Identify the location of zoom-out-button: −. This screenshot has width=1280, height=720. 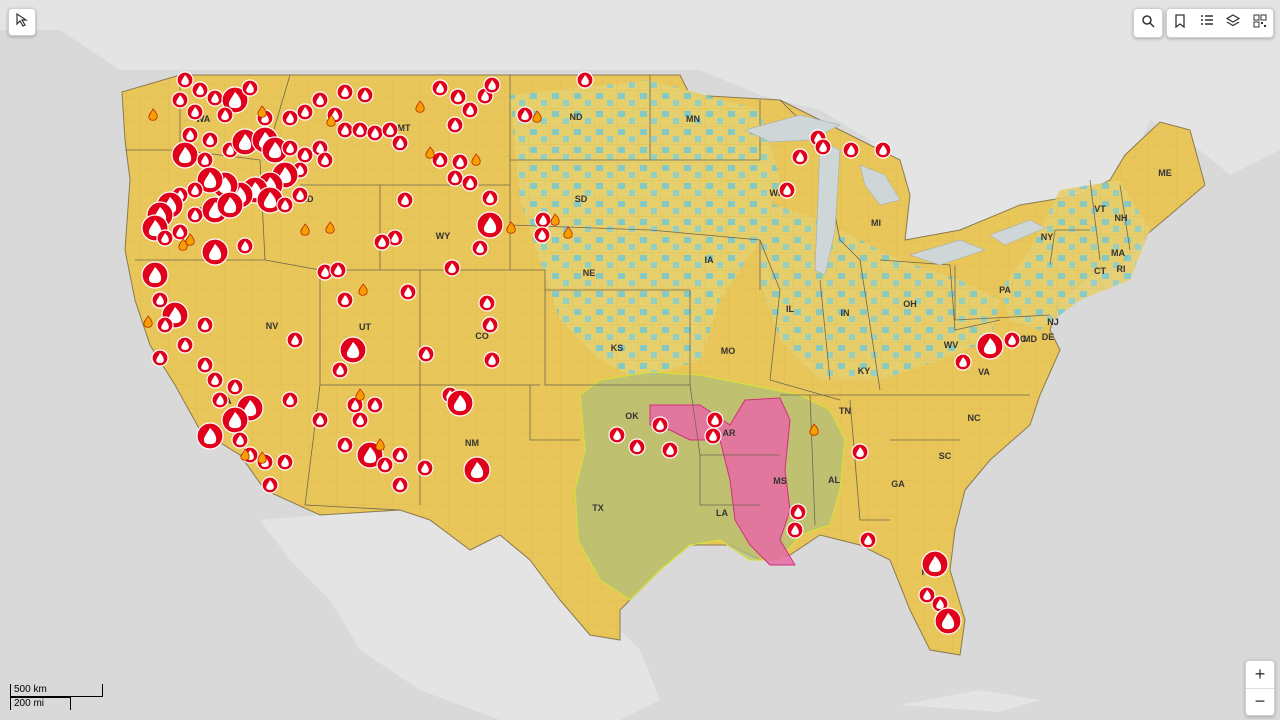
(1260, 701).